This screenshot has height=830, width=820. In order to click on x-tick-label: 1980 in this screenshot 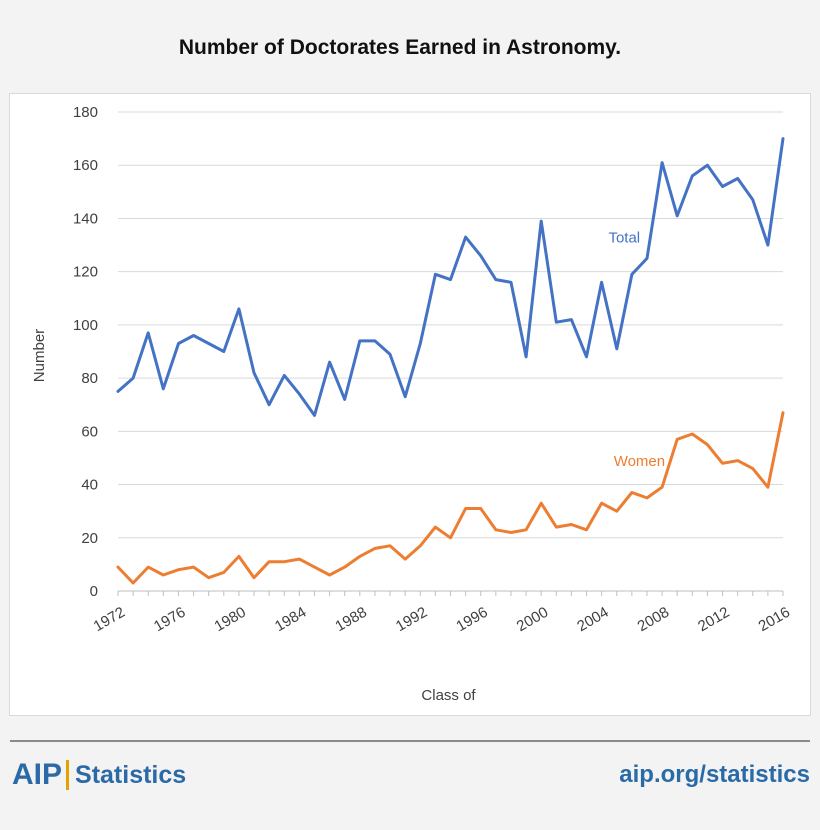, I will do `click(230, 619)`.